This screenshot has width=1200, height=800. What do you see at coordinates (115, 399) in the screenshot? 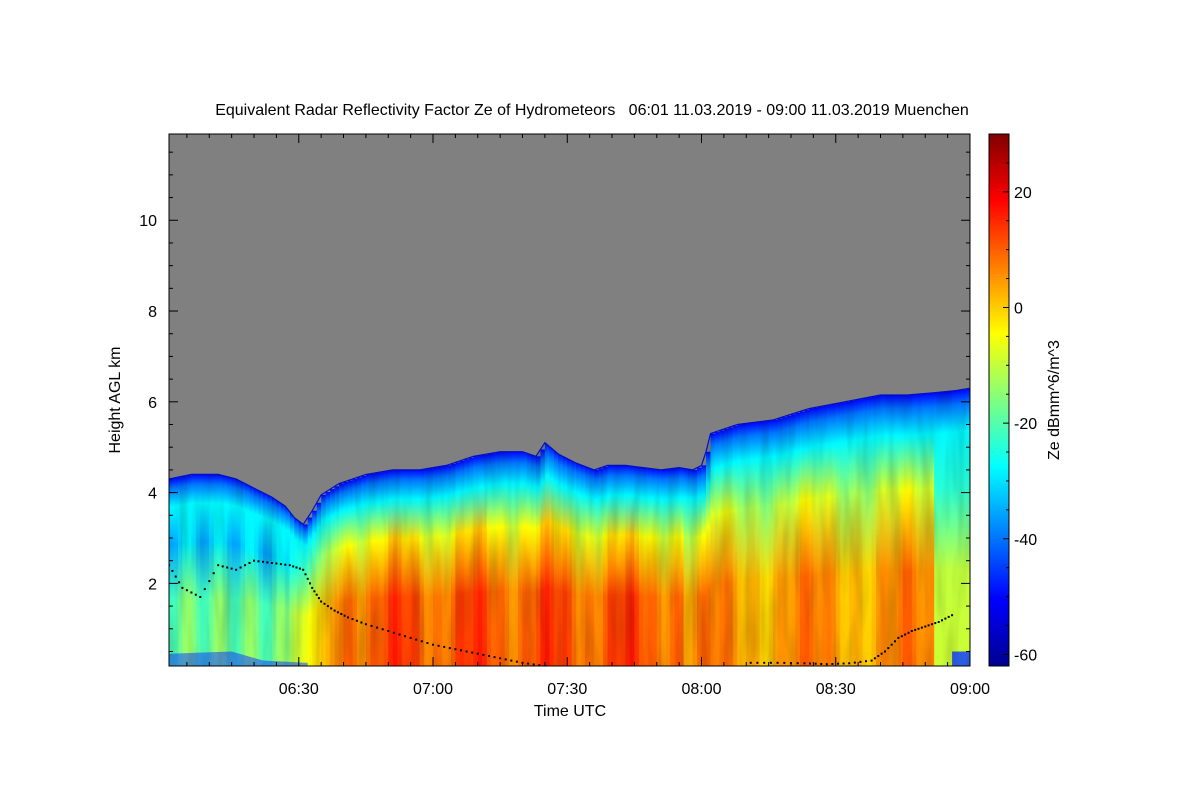
I see `y-axis-label: Height AGL km` at bounding box center [115, 399].